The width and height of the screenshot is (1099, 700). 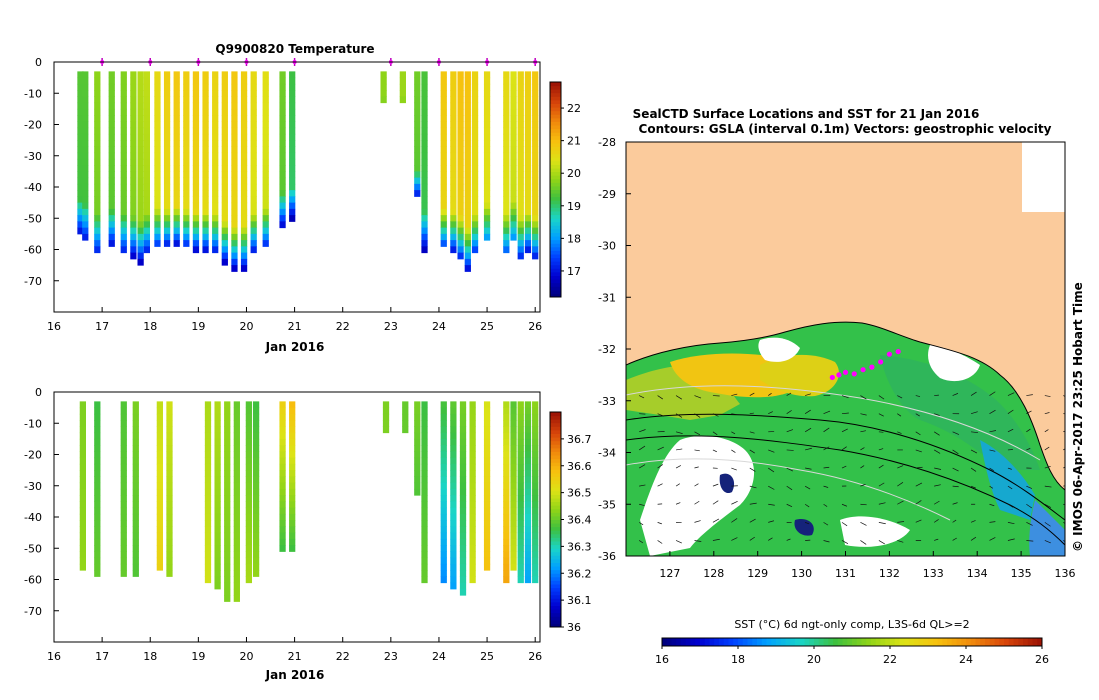 What do you see at coordinates (898, 351) in the screenshot?
I see `seal-location` at bounding box center [898, 351].